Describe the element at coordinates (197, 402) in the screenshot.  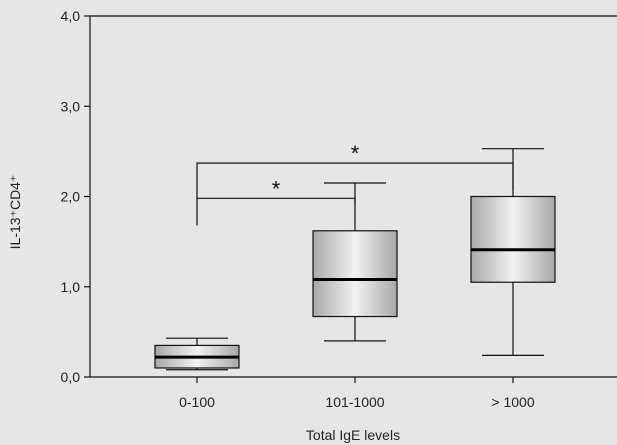
I see `x-tick-label: 0-100` at that location.